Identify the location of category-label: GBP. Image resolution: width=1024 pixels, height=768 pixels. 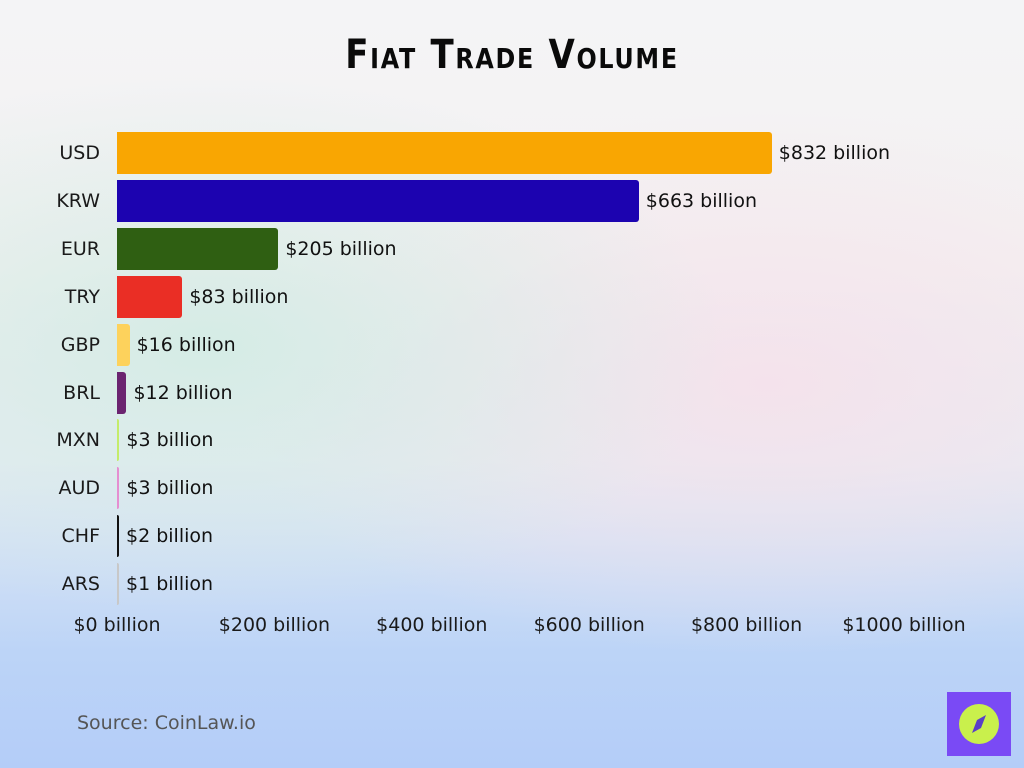
(80, 344).